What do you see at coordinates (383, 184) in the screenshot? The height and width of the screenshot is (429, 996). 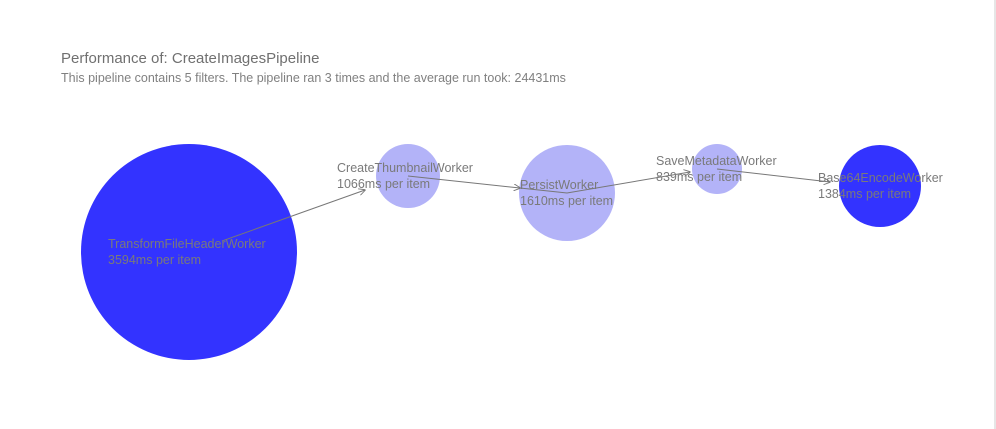 I see `node-stat: 1066ms per item` at bounding box center [383, 184].